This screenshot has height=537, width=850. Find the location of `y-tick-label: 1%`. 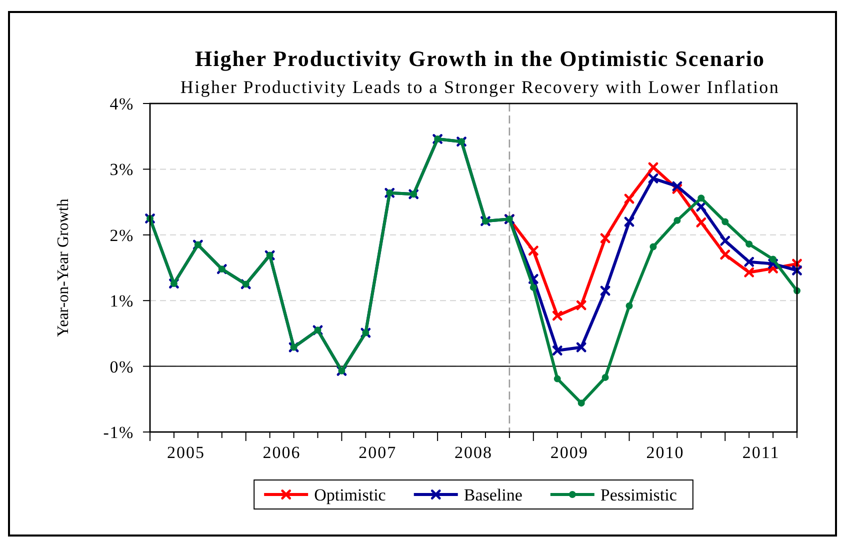

y-tick-label: 1% is located at coordinates (122, 301).